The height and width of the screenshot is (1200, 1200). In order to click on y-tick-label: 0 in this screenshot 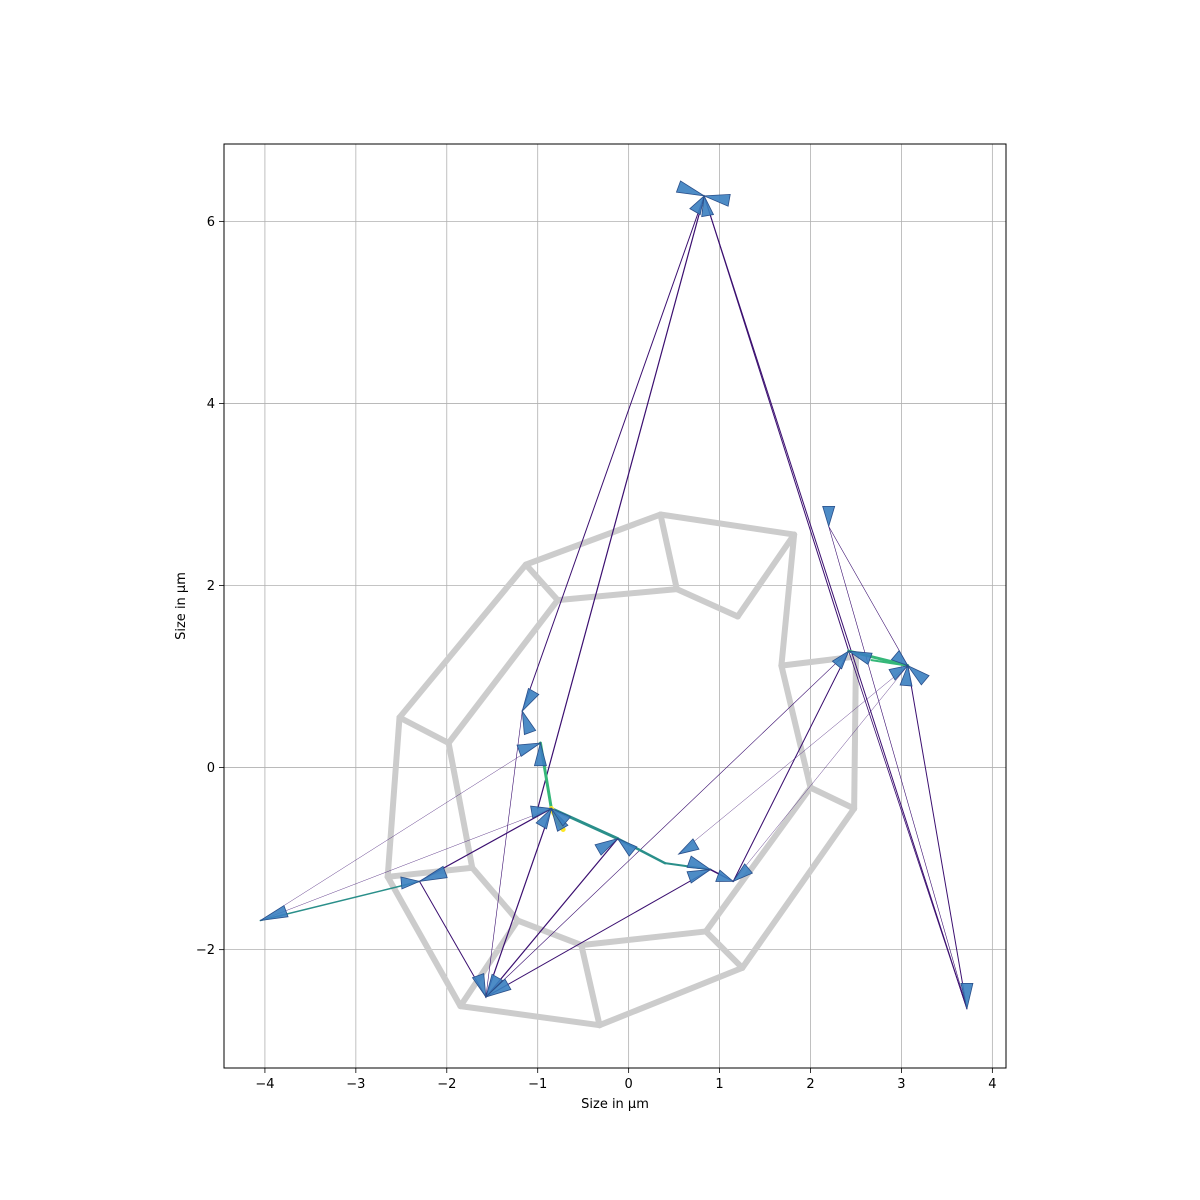, I will do `click(211, 768)`.